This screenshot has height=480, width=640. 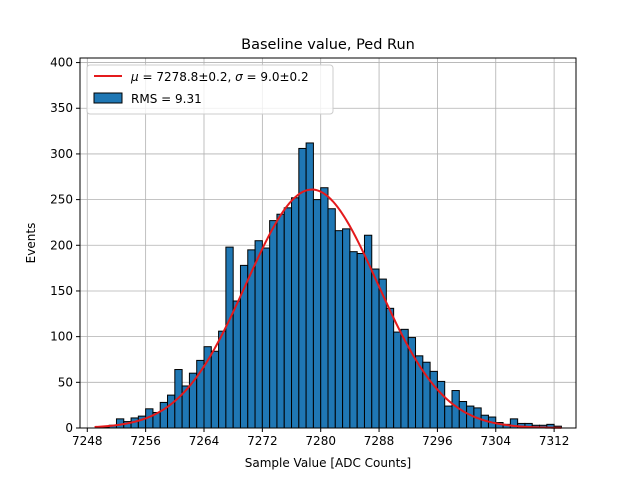 I want to click on x-axis-label: Sample Value [ADC Counts], so click(x=328, y=463).